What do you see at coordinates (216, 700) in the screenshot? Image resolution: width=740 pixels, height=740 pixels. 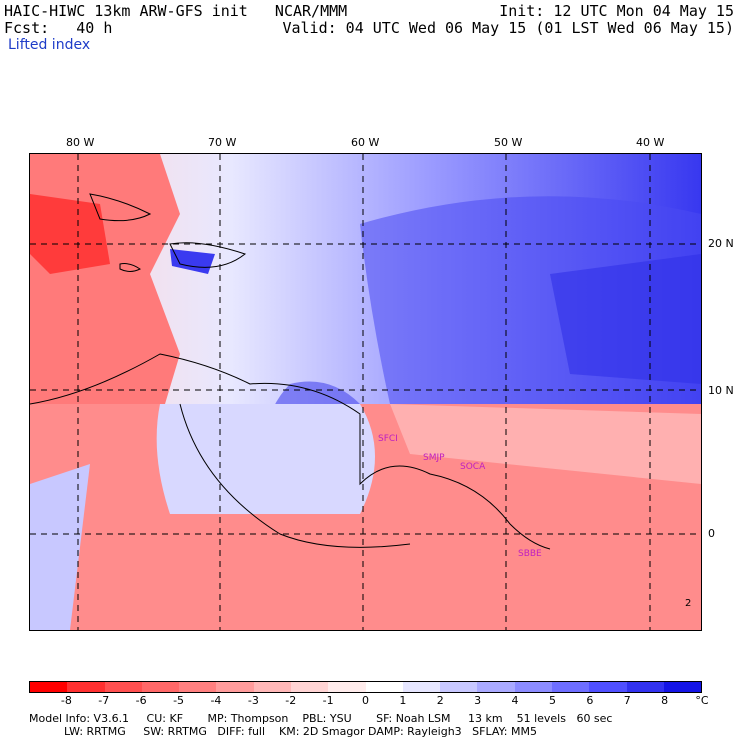 I see `colorbar-tick-label: -4` at bounding box center [216, 700].